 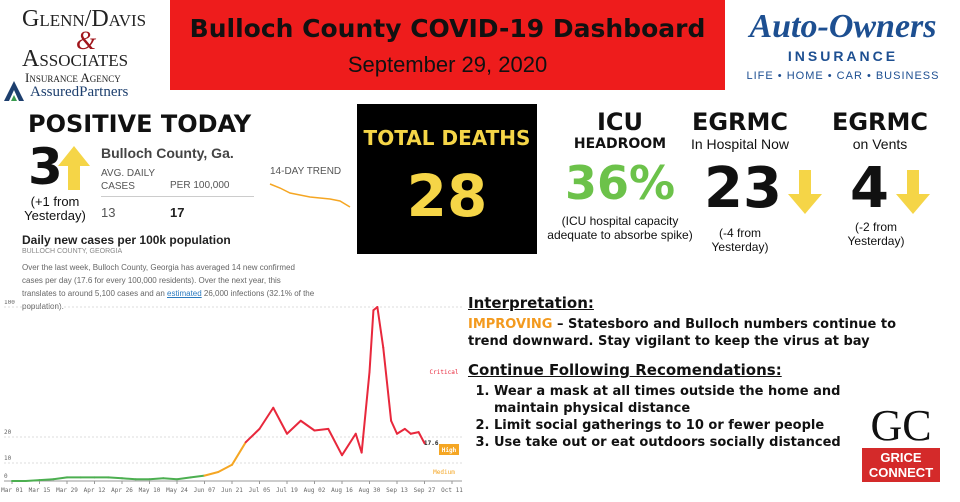 I want to click on y-tick-label: 10, so click(x=8, y=458).